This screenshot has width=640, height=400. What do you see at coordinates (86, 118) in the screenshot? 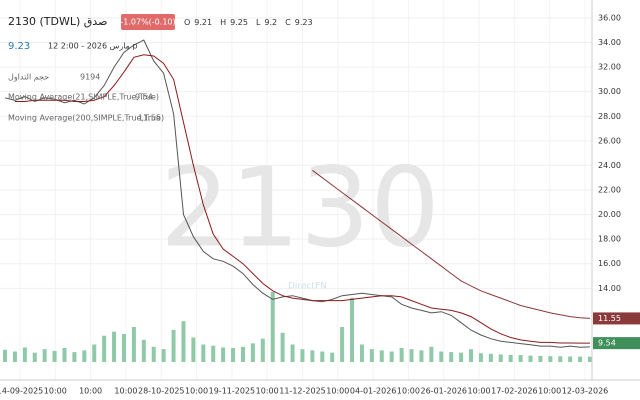
I see `legend-name: Moving Average(200,SIMPLE,True,True)` at bounding box center [86, 118].